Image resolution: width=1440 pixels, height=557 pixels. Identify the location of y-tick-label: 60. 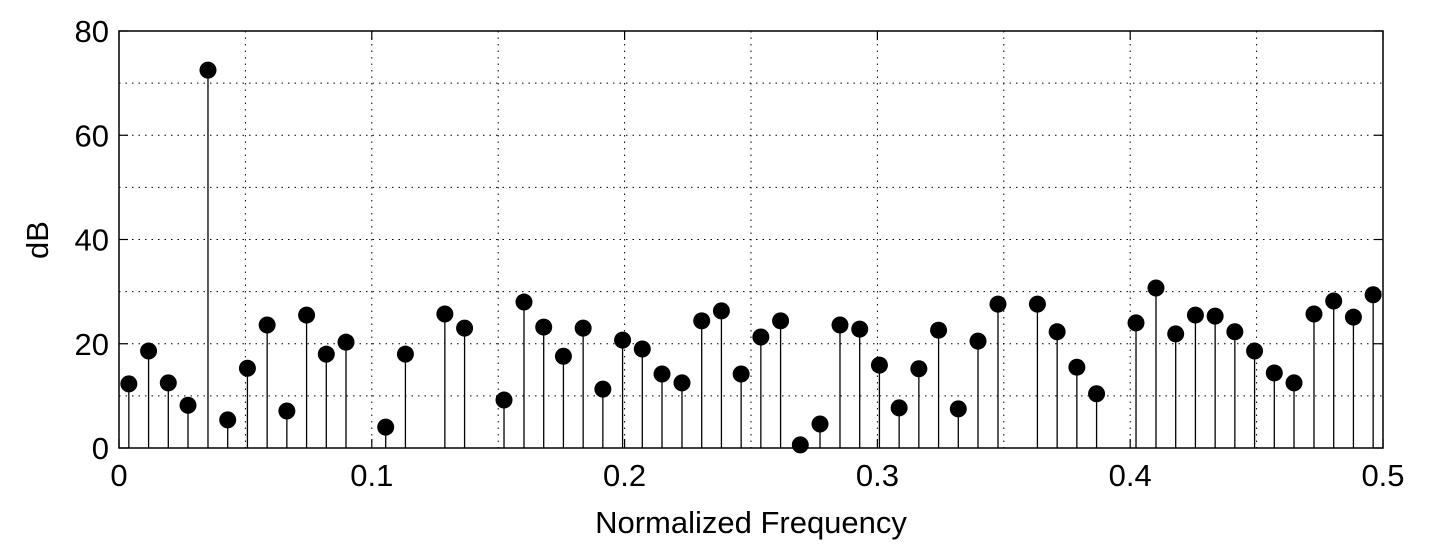
(92, 135).